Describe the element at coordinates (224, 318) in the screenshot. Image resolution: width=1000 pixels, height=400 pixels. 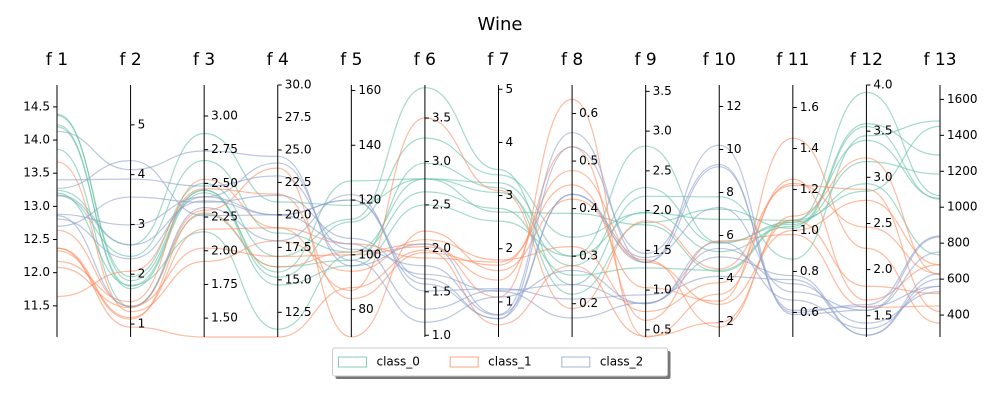
I see `tick-label: 1.50` at that location.